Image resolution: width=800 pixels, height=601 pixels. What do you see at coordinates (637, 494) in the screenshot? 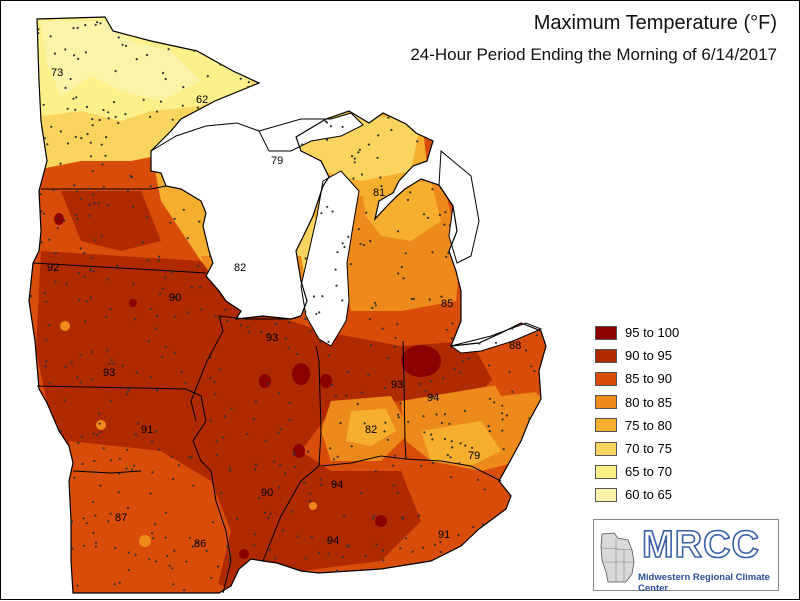
I see `legend-item: 60 to 65` at bounding box center [637, 494].